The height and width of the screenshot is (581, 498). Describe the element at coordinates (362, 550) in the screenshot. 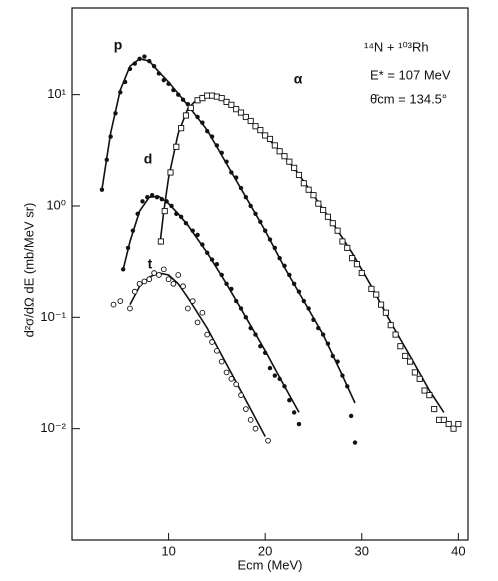

I see `x-tick-label: 30` at that location.